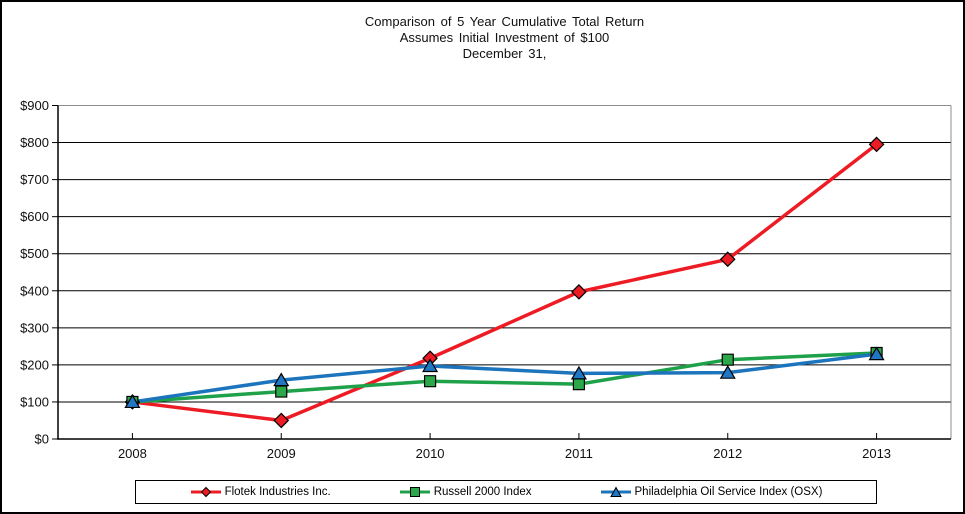 This screenshot has width=965, height=514. I want to click on y-axis-label: $800, so click(34, 142).